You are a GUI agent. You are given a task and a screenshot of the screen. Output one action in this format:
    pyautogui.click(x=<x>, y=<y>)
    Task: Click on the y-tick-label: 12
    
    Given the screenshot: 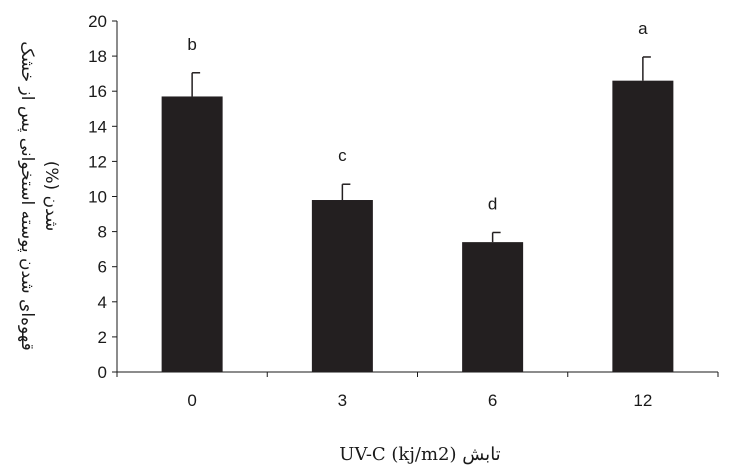 What is the action you would take?
    pyautogui.click(x=97, y=161)
    